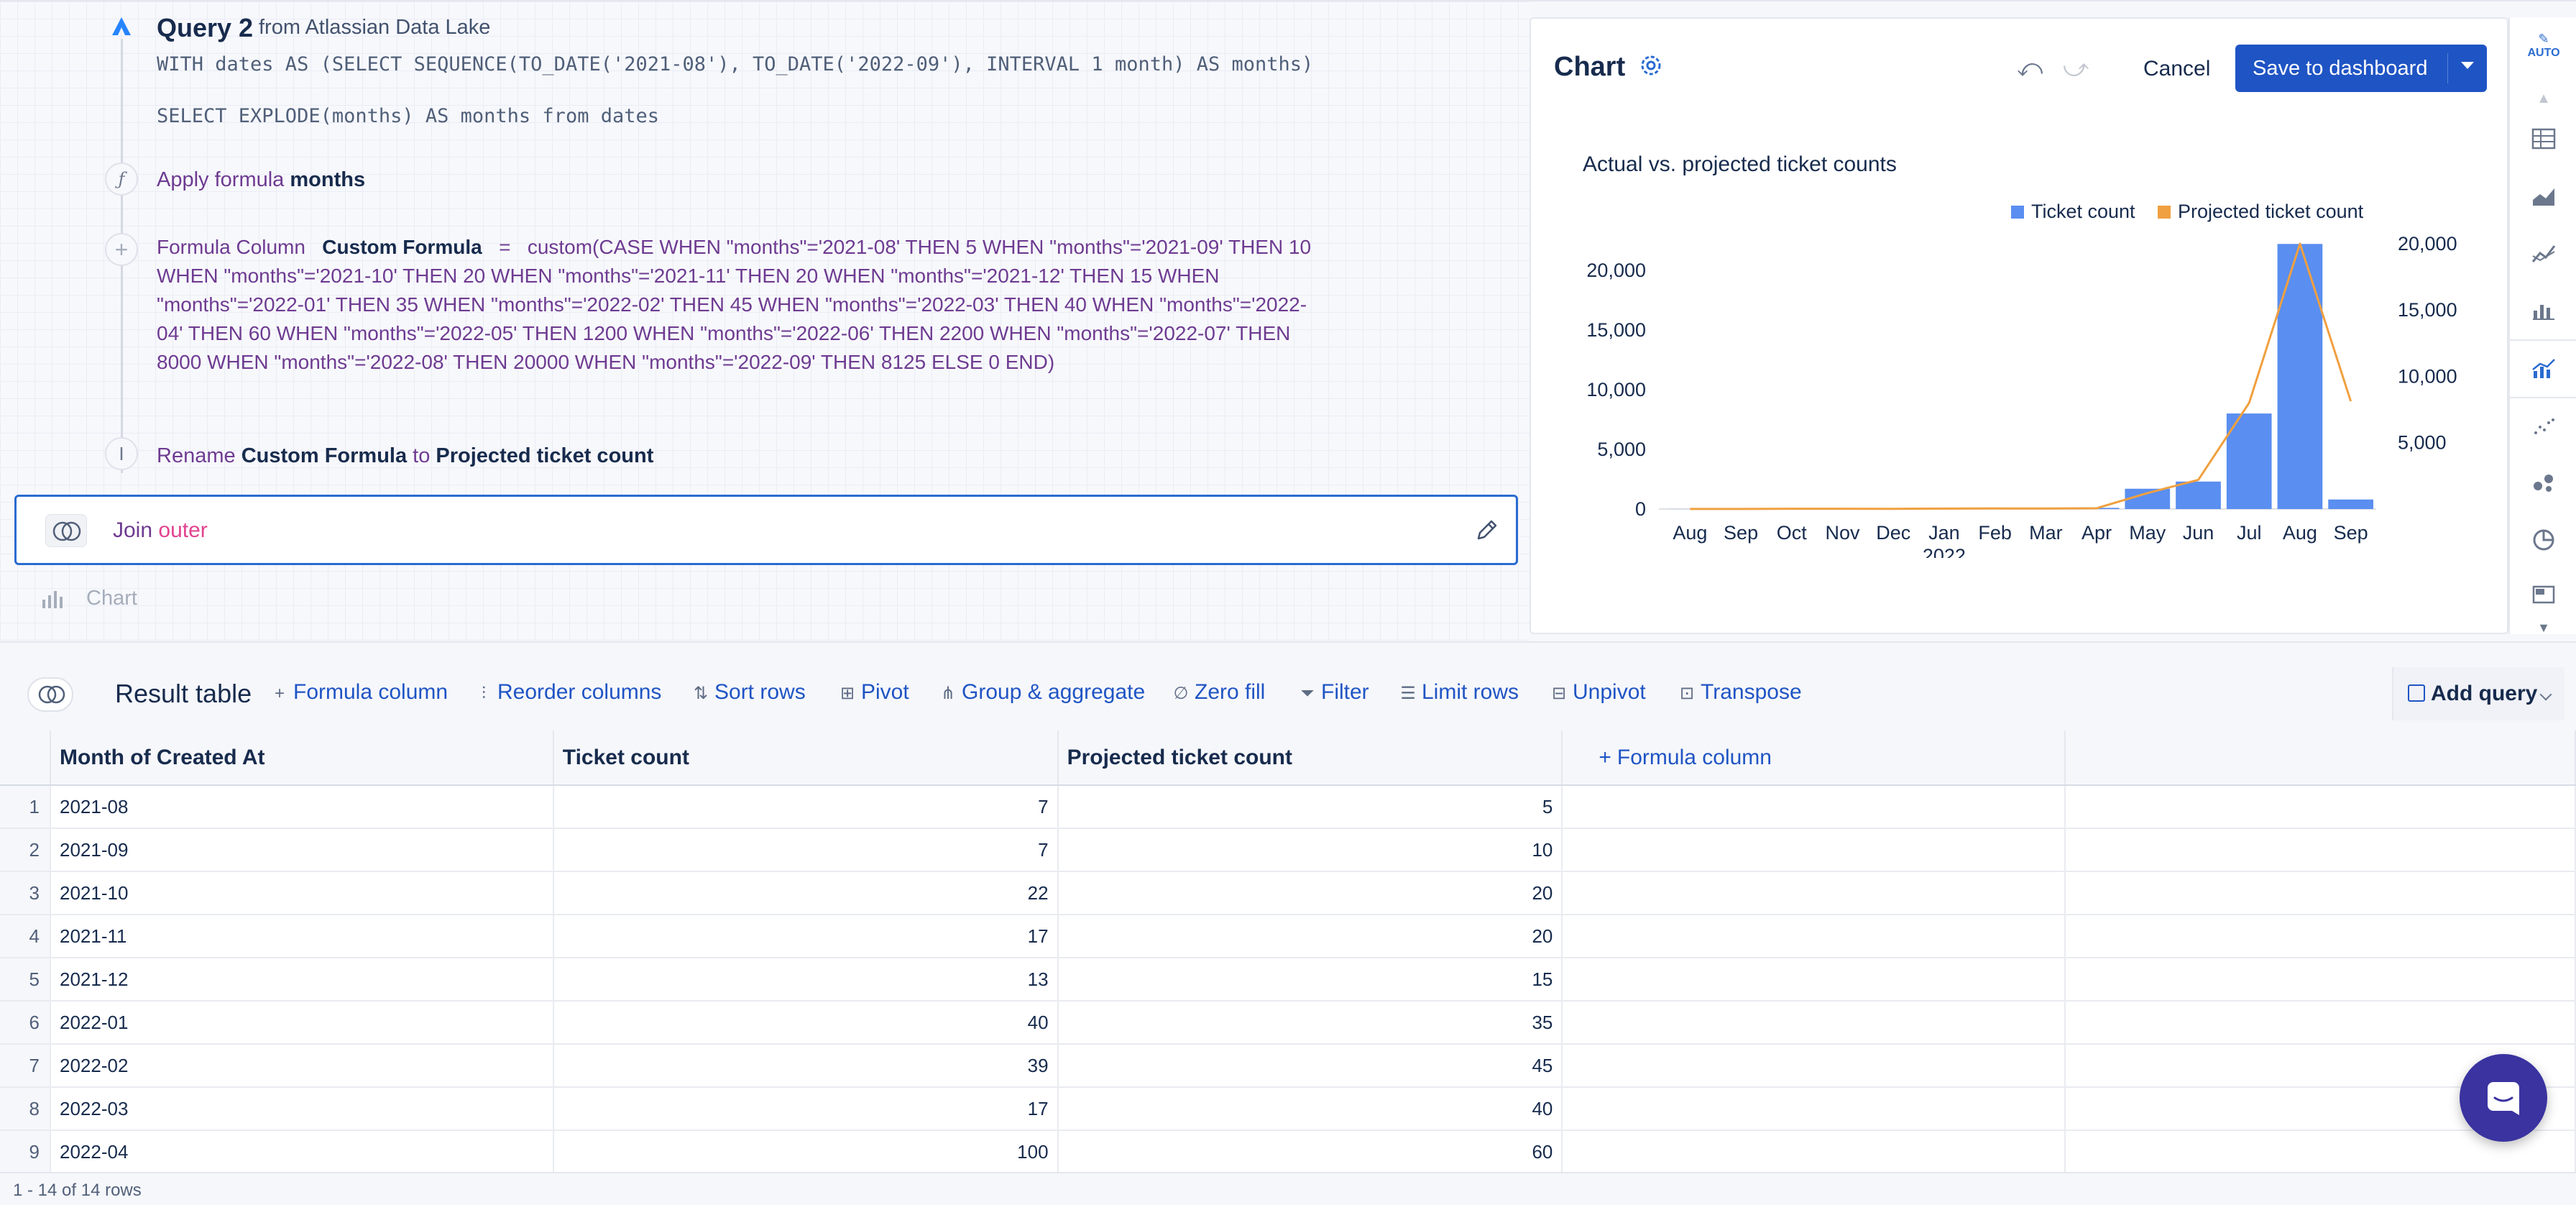 The width and height of the screenshot is (2576, 1205). I want to click on text-cursor-icon: I, so click(121, 453).